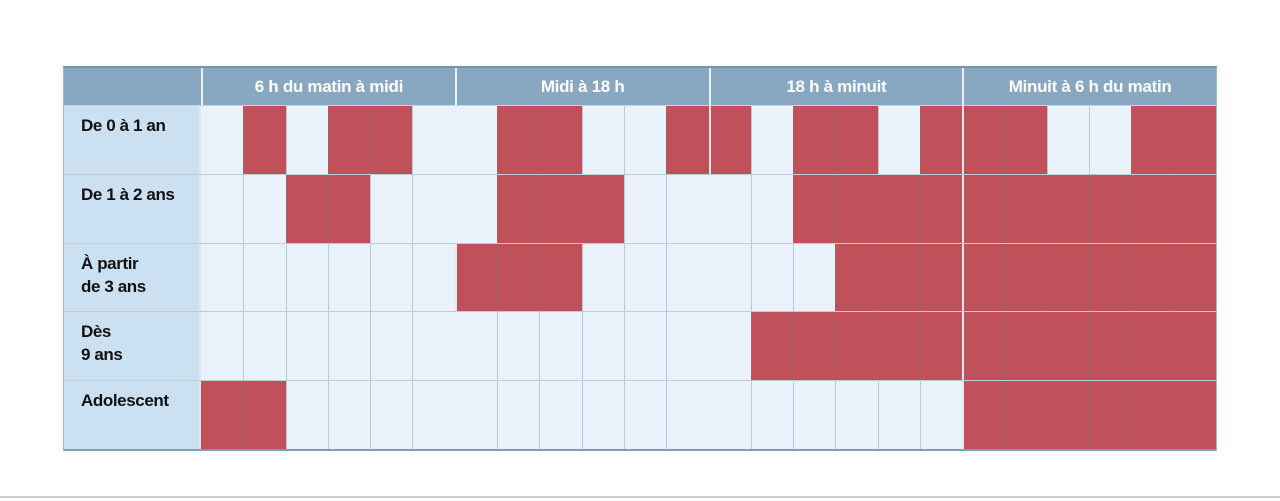 The image size is (1280, 501). I want to click on row-label: Dès 9 ans, so click(132, 346).